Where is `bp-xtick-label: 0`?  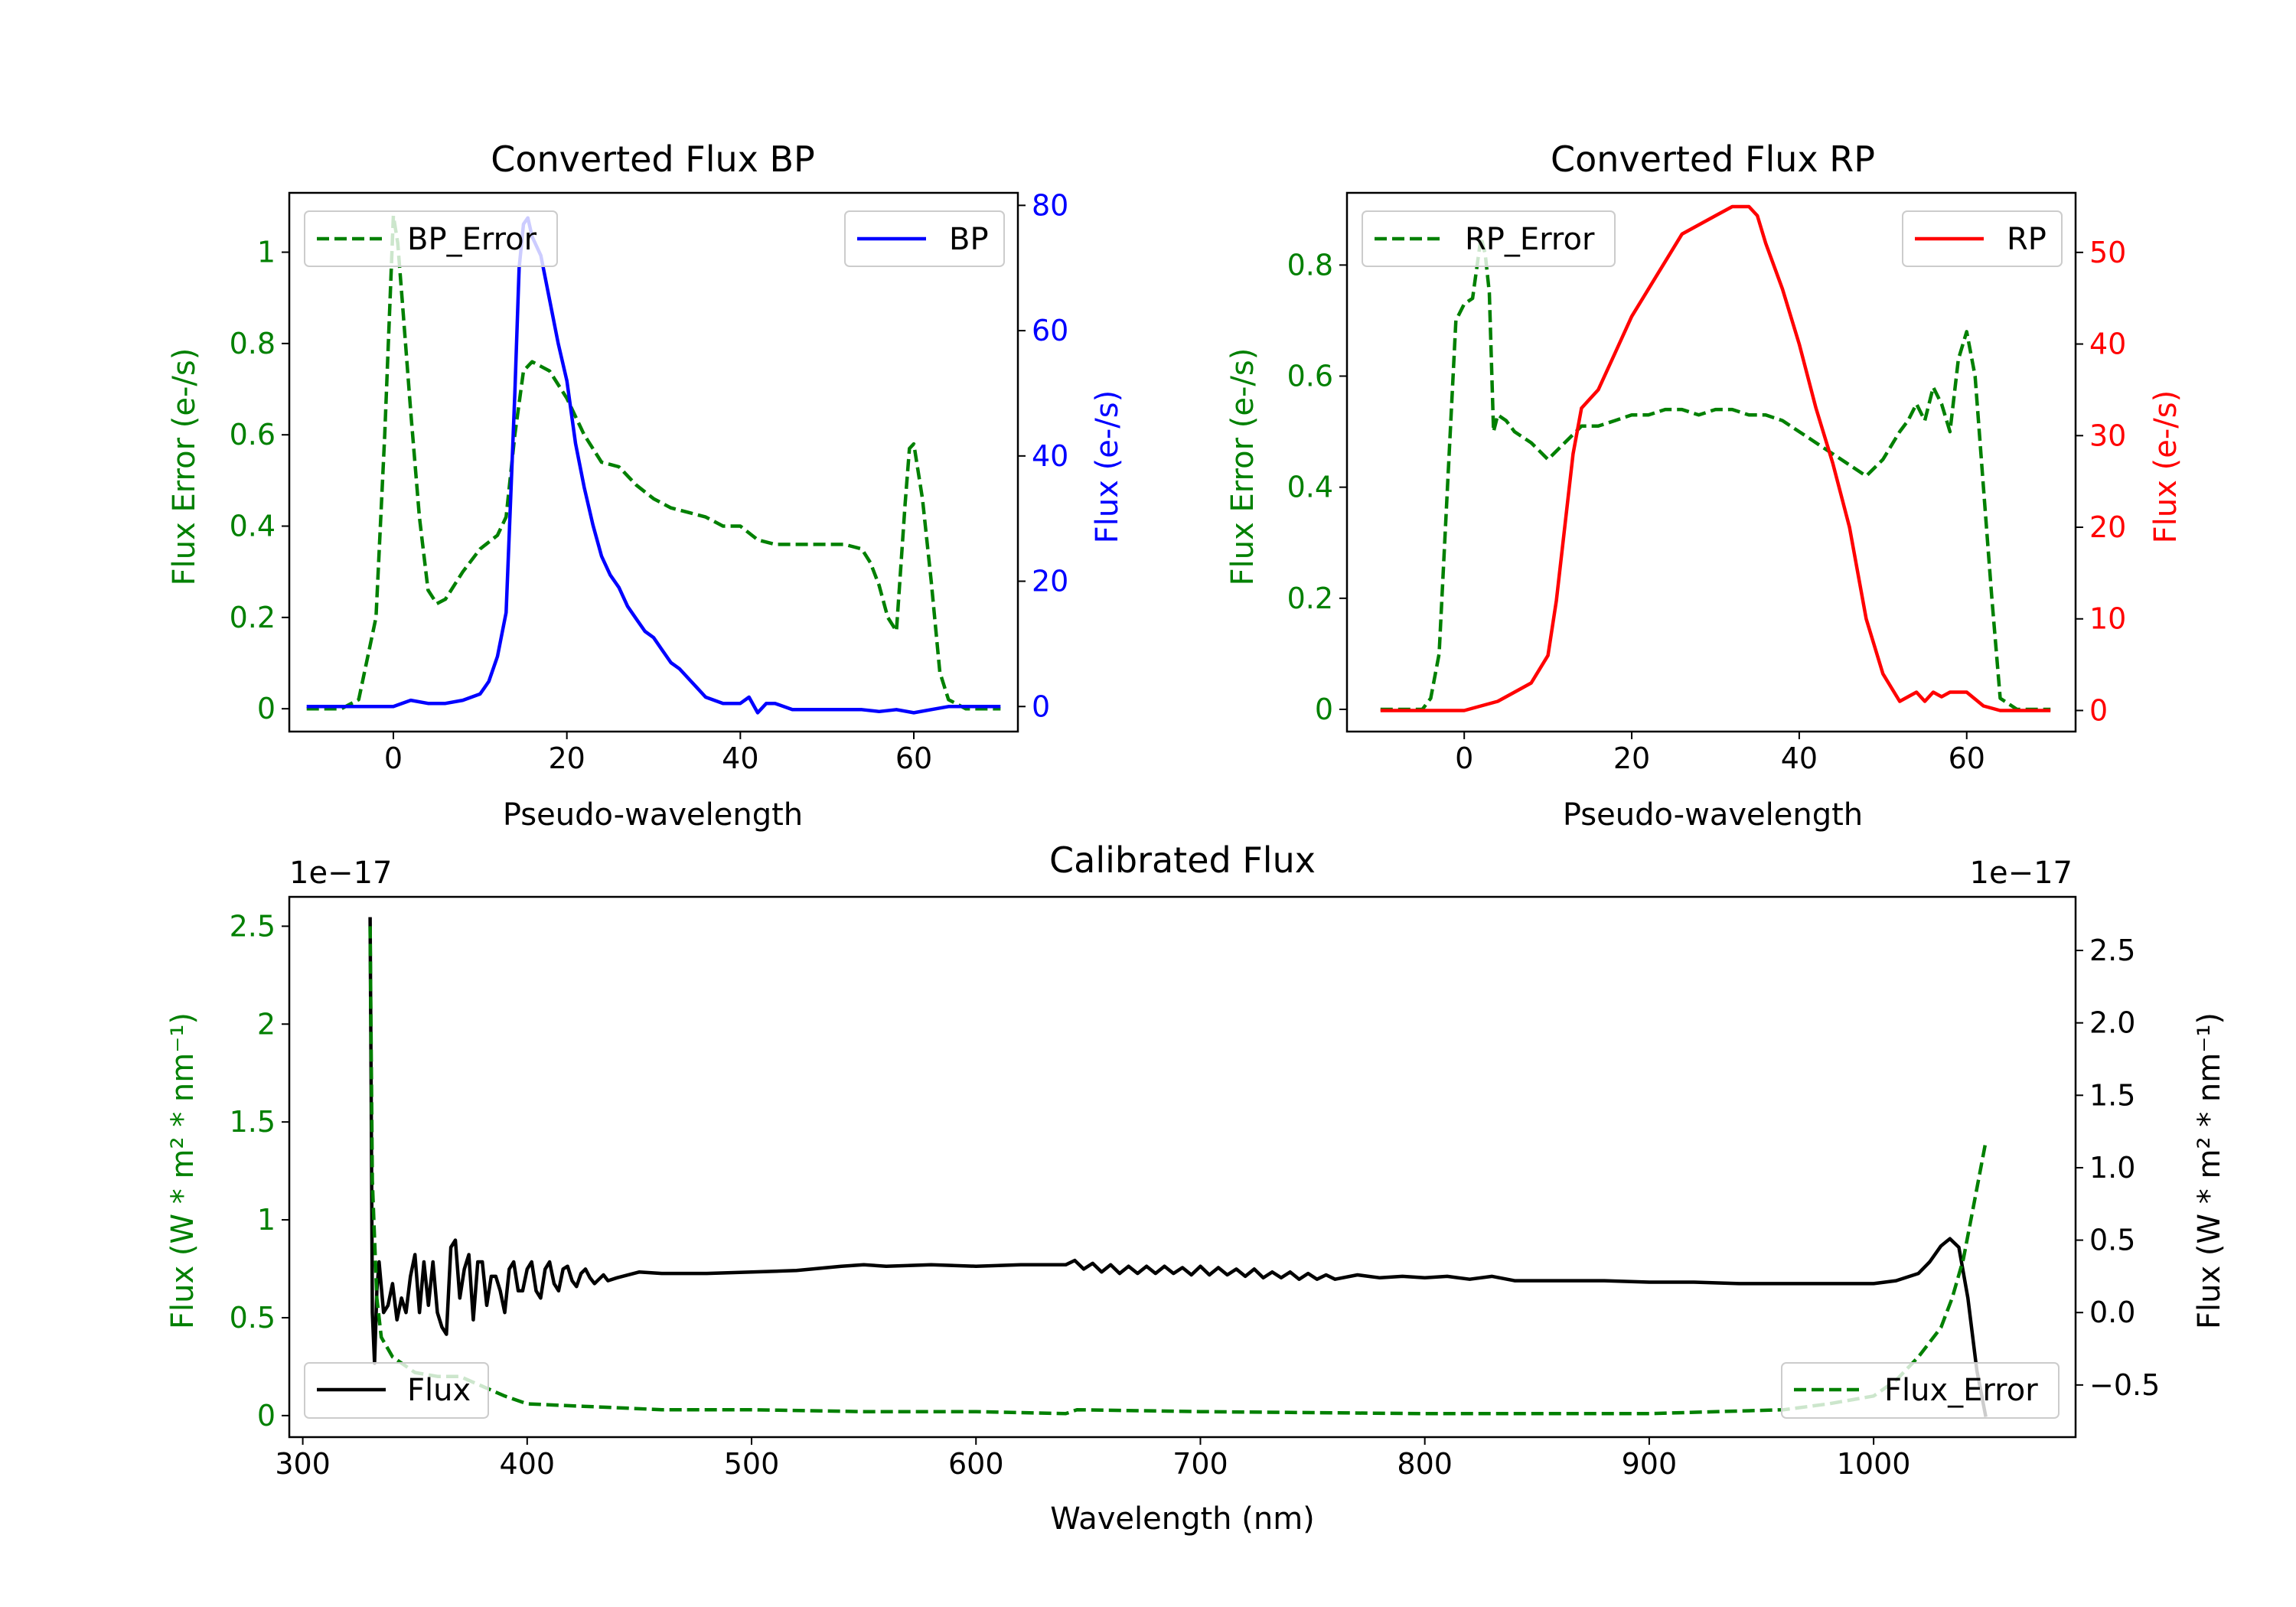 bp-xtick-label: 0 is located at coordinates (393, 758).